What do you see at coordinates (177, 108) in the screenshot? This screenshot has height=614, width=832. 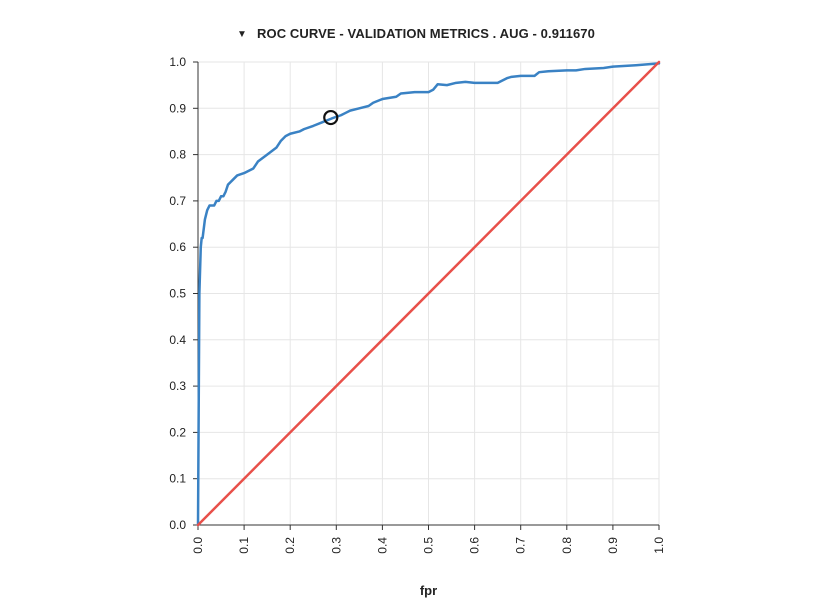 I see `y-tick-label: 0.9` at bounding box center [177, 108].